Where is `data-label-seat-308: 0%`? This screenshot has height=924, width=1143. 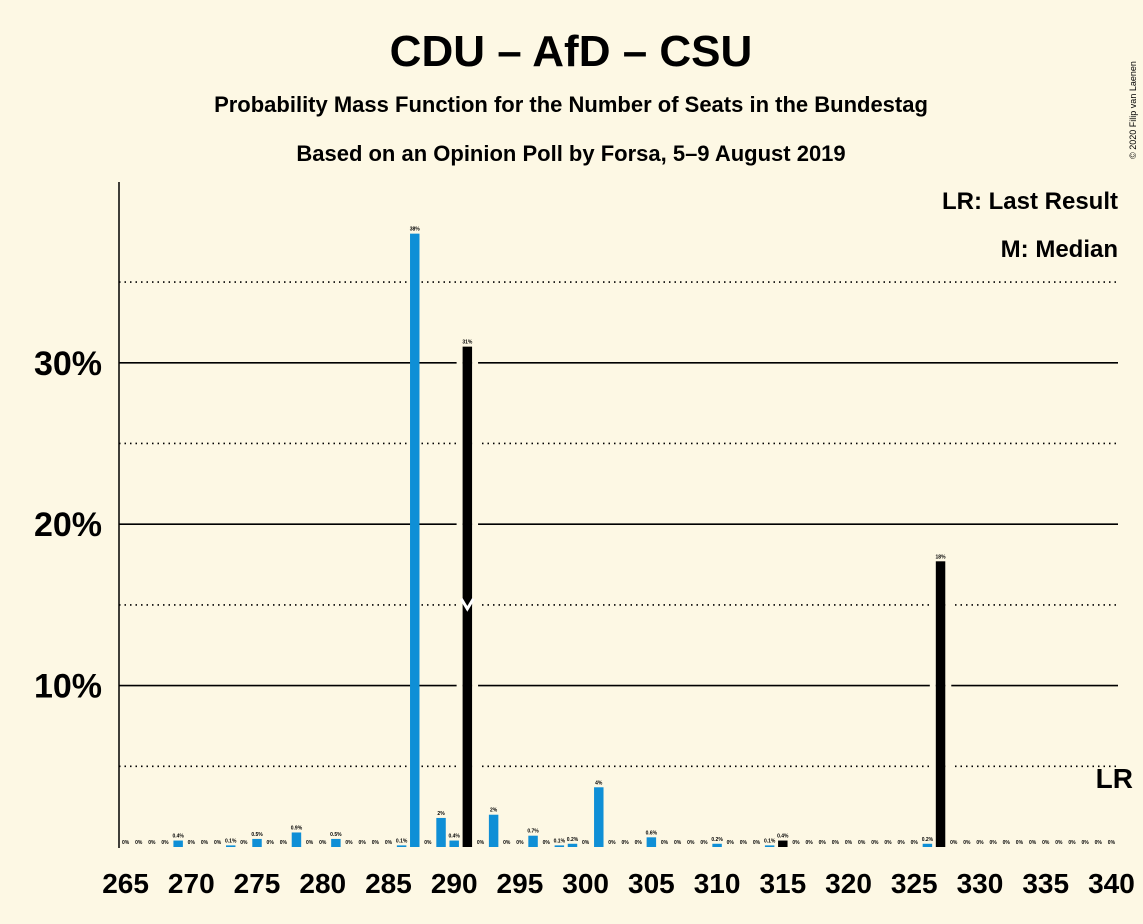
data-label-seat-308: 0% is located at coordinates (691, 843).